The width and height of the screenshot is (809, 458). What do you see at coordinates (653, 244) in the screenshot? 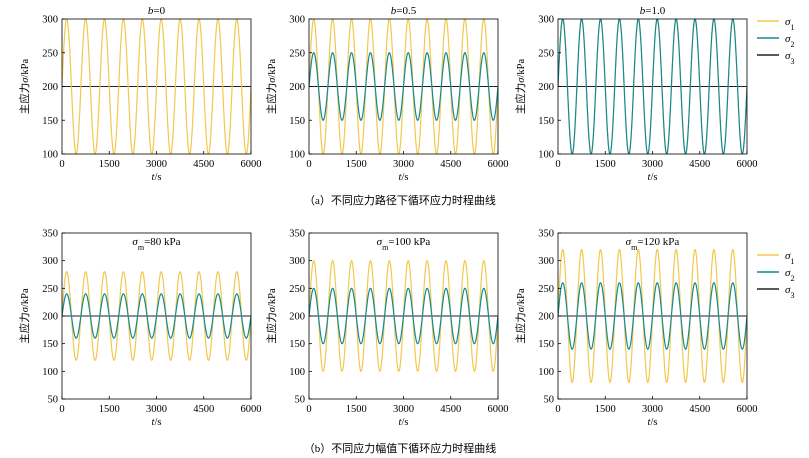
I see `chart-title: σm=120 kPa` at bounding box center [653, 244].